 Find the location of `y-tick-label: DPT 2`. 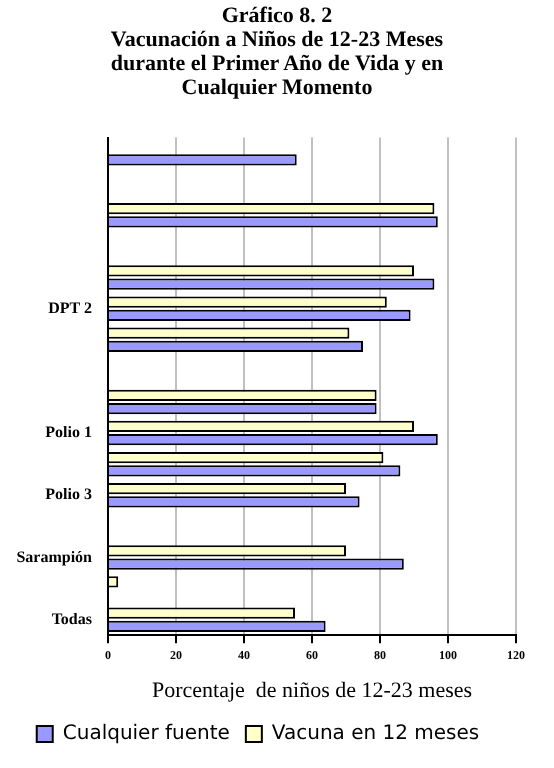

y-tick-label: DPT 2 is located at coordinates (70, 307).